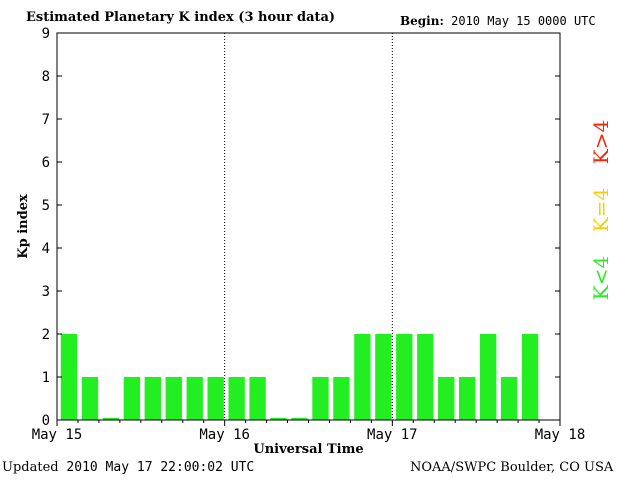  I want to click on x-tick-label: May 15, so click(57, 435).